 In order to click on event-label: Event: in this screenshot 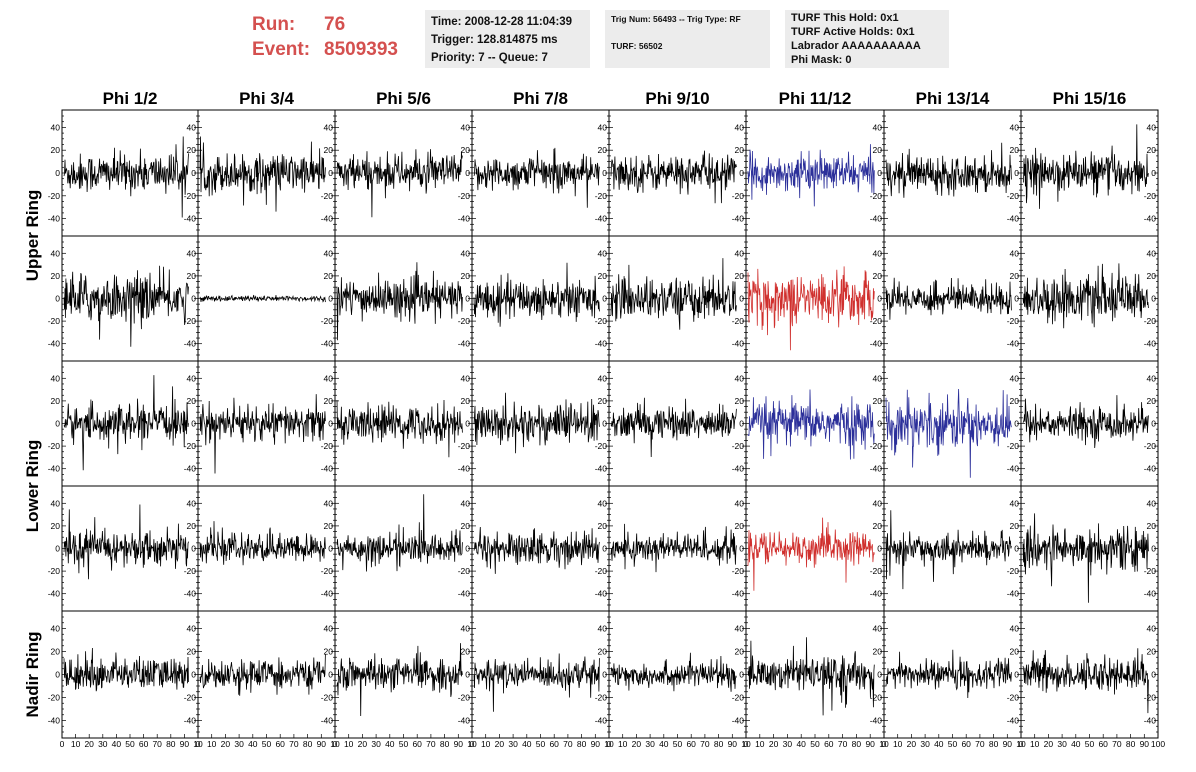, I will do `click(281, 49)`.